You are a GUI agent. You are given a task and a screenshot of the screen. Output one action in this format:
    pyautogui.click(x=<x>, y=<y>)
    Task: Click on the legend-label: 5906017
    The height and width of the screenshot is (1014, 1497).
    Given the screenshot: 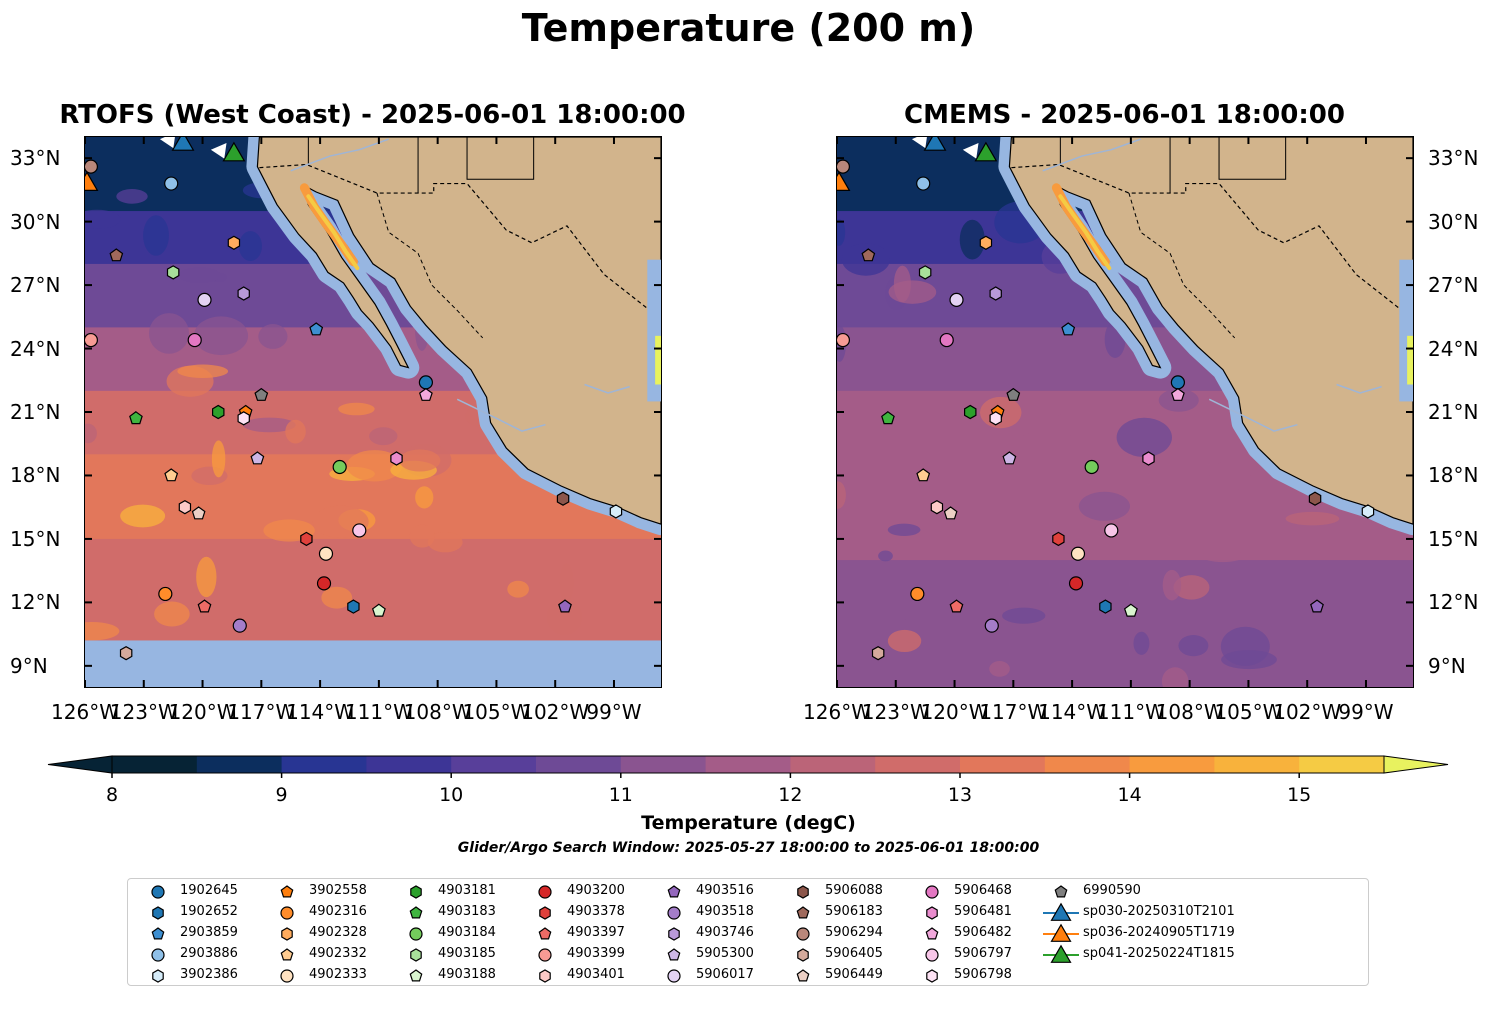 What is the action you would take?
    pyautogui.click(x=725, y=974)
    